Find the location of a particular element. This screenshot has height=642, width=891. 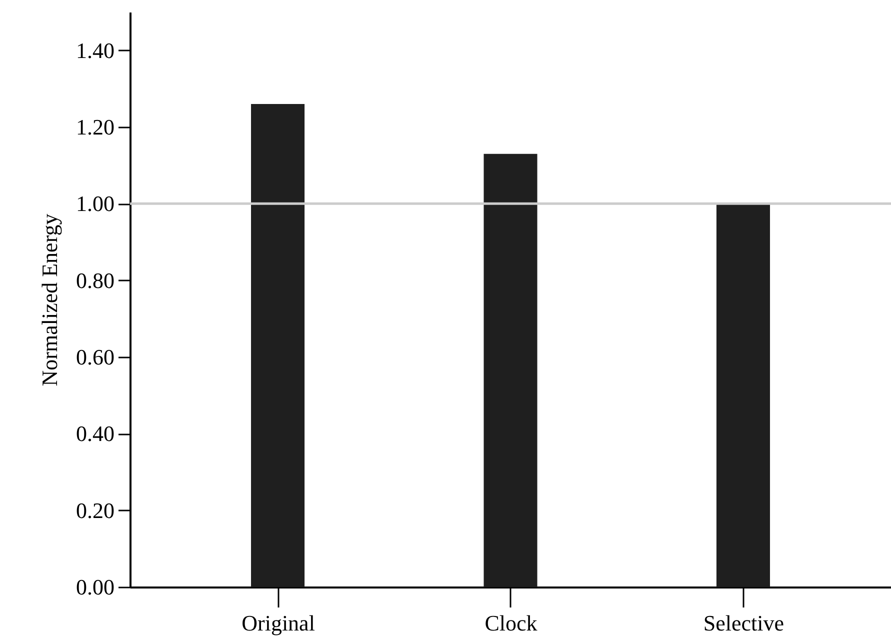

x-tick-label: Original is located at coordinates (278, 623).